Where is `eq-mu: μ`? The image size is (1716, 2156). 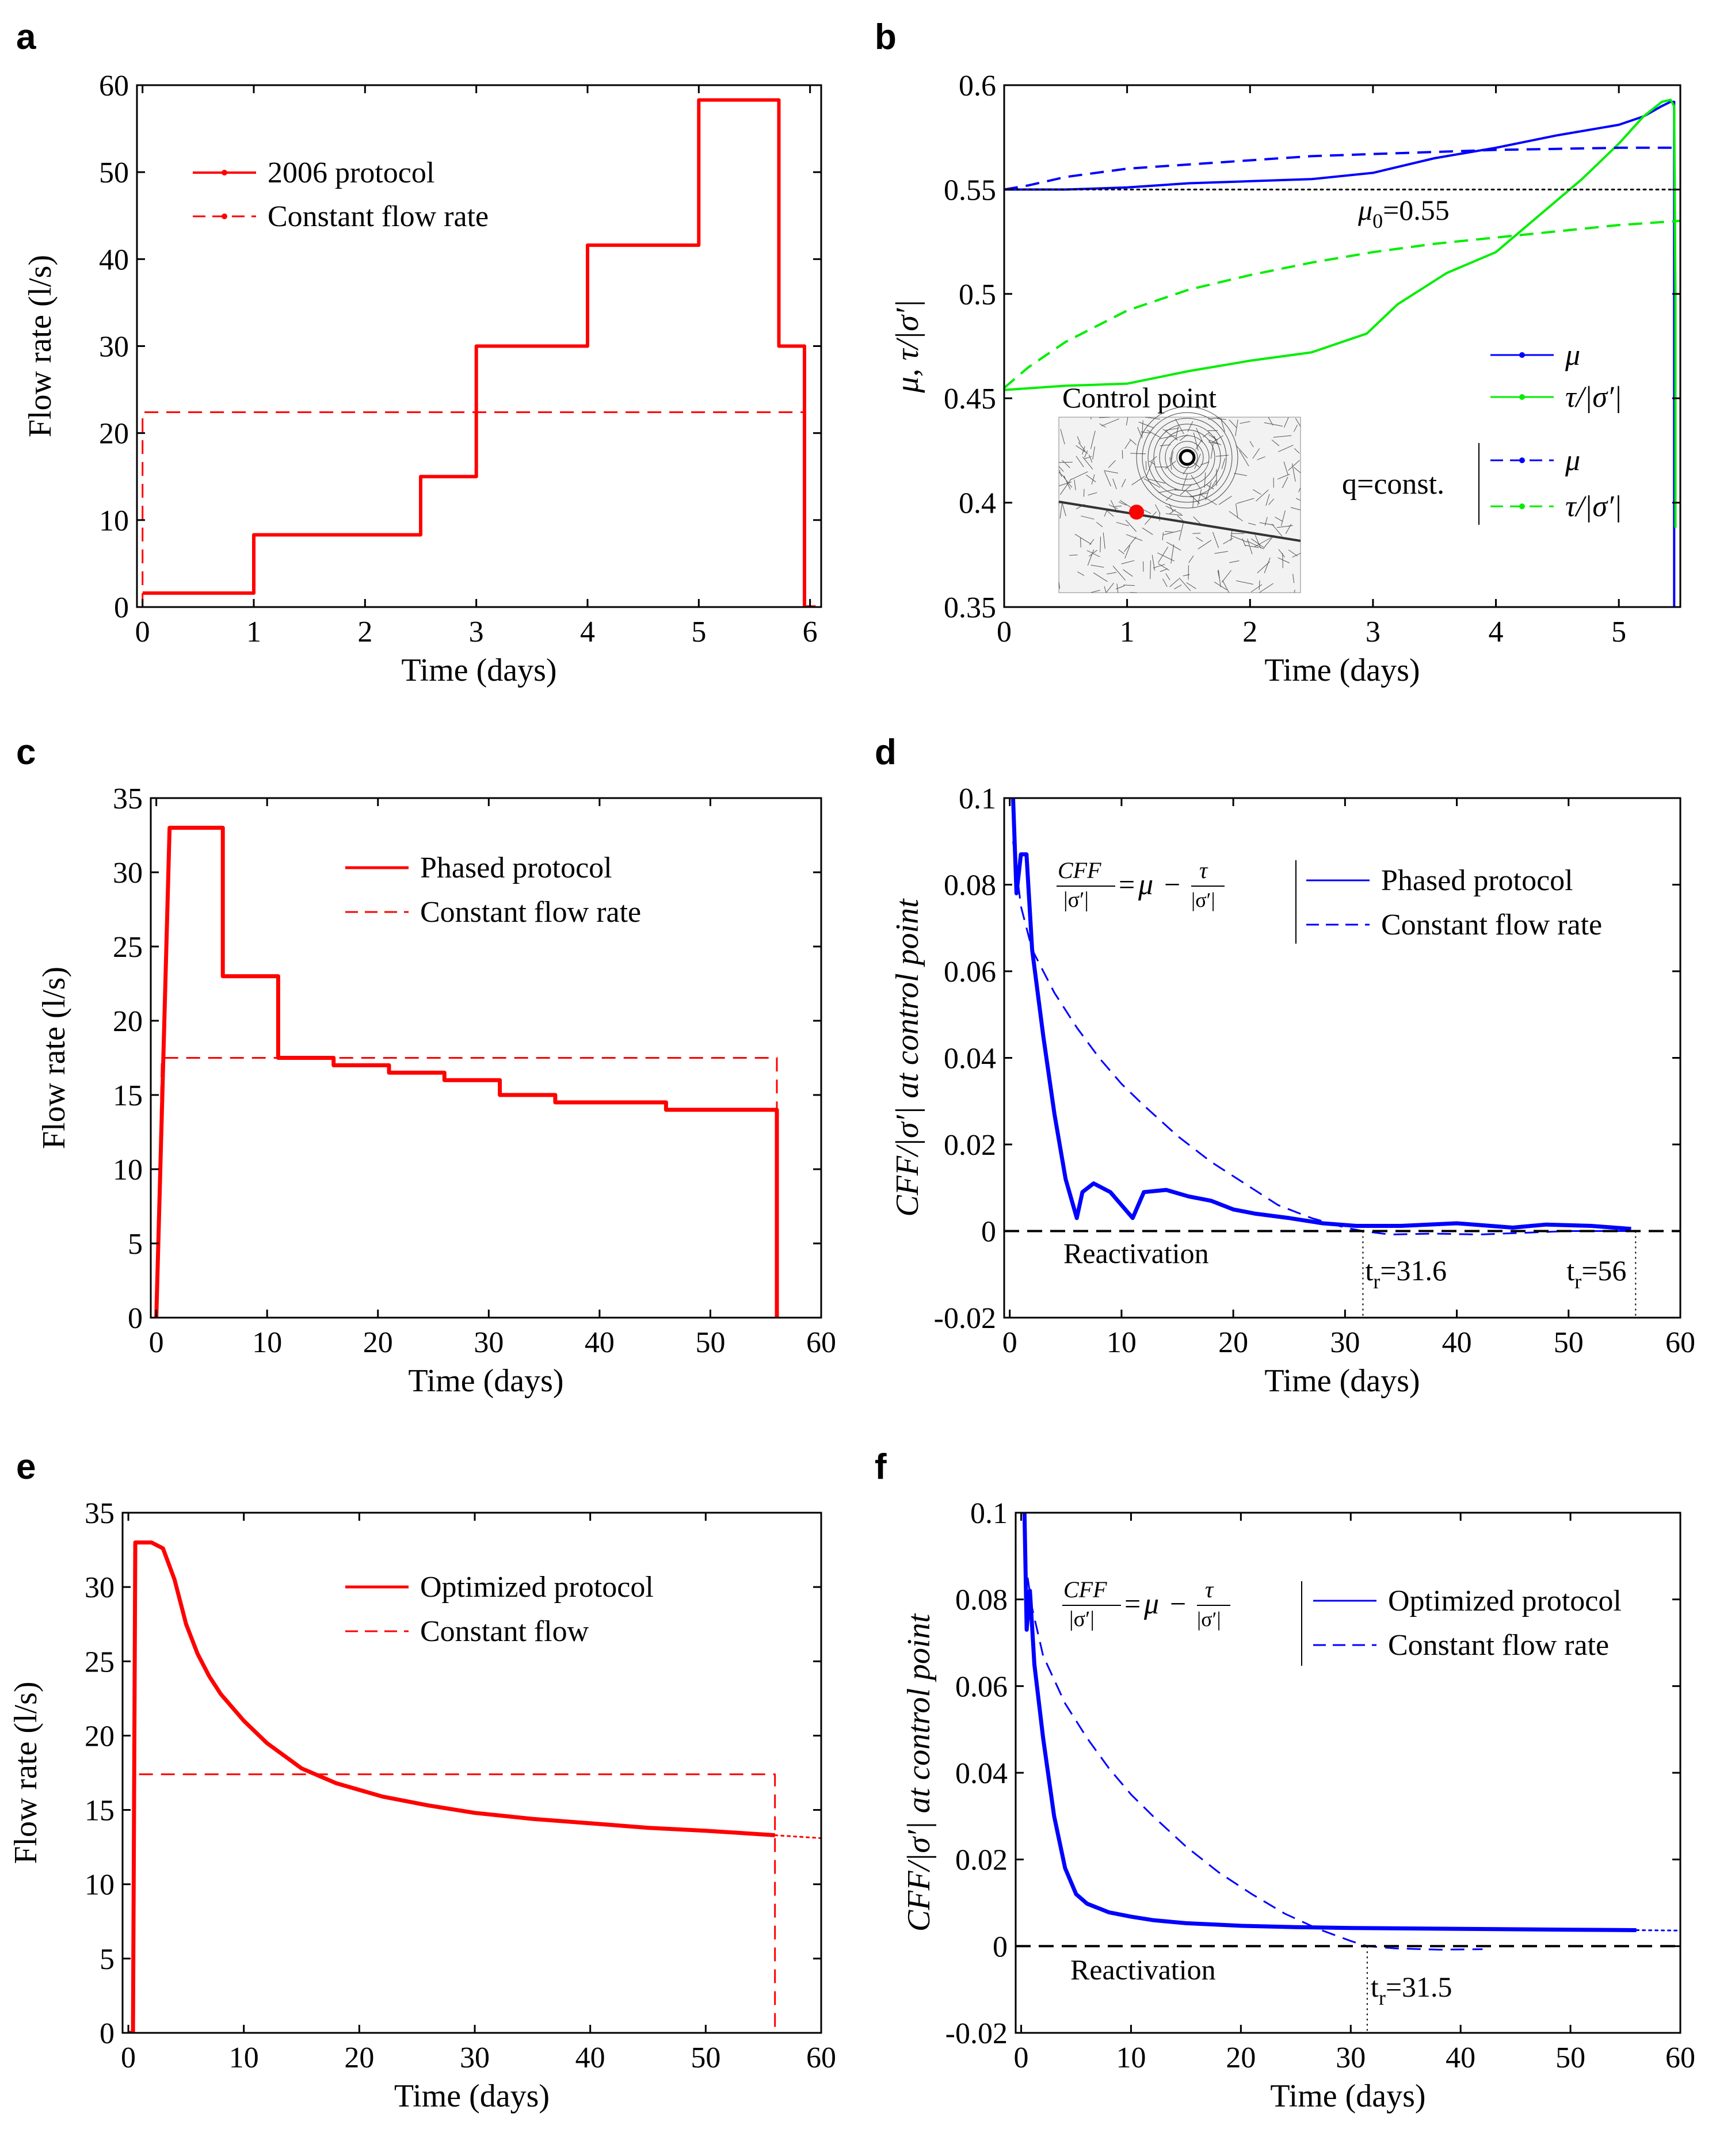 eq-mu: μ is located at coordinates (1151, 1604).